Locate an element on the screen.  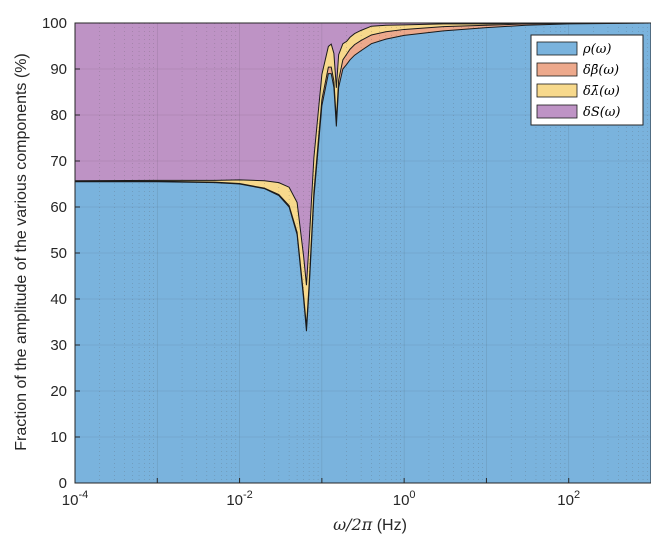
y-tick-label: 90 is located at coordinates (58, 69).